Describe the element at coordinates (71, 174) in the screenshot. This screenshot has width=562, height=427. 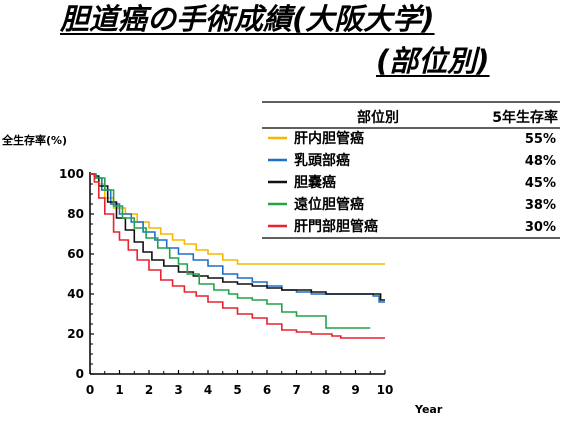
I see `y-tick-label: 100` at that location.